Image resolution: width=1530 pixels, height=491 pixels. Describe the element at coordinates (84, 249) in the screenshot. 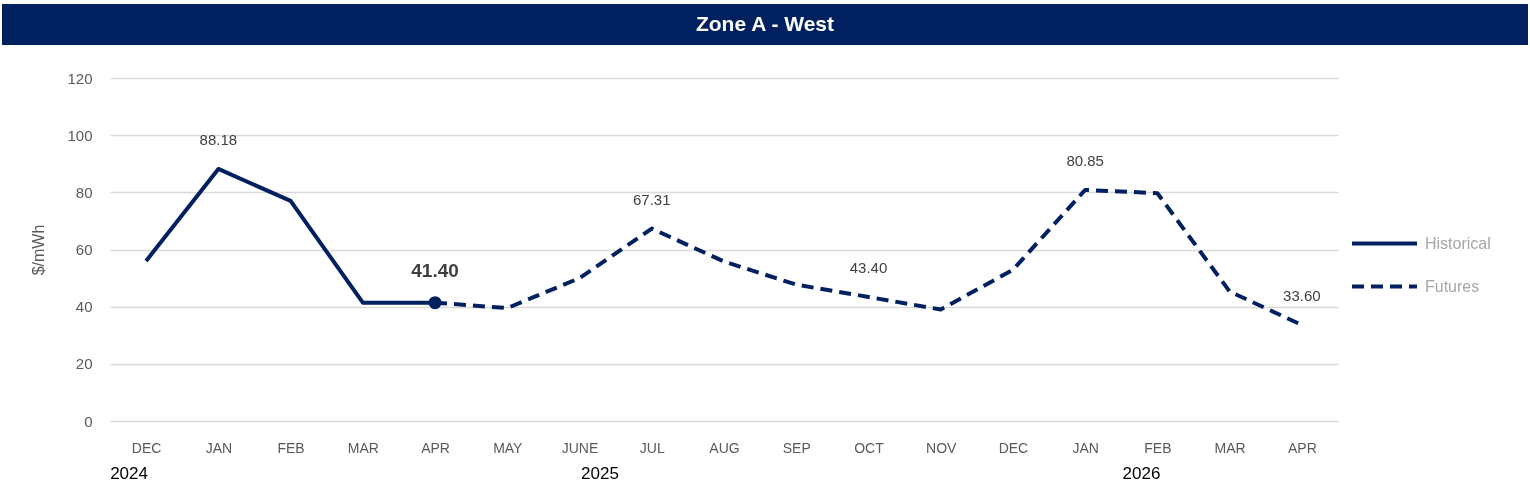

I see `y-tick-label: 60` at that location.